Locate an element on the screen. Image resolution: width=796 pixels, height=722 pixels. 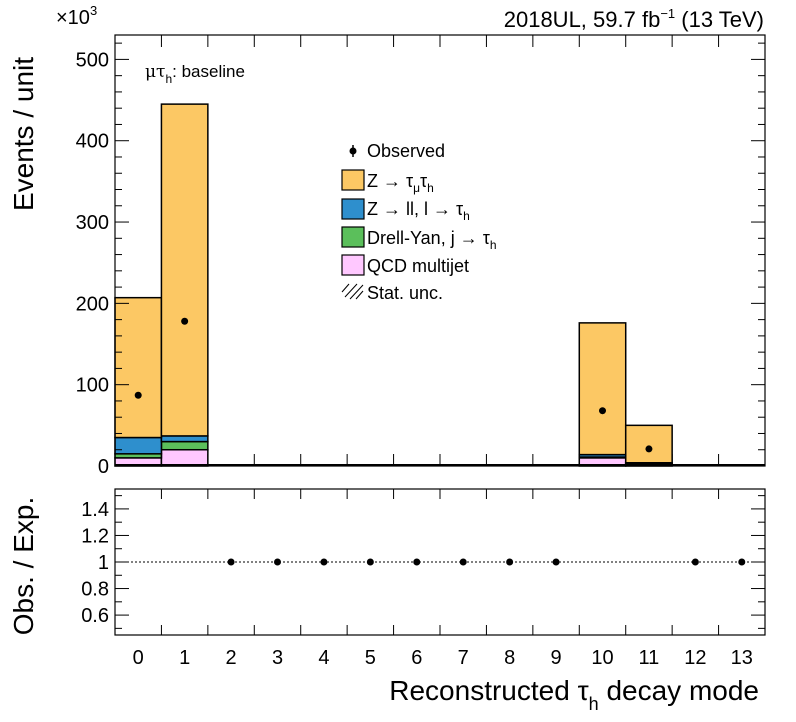
x-category-label-3: 3 is located at coordinates (277, 658).